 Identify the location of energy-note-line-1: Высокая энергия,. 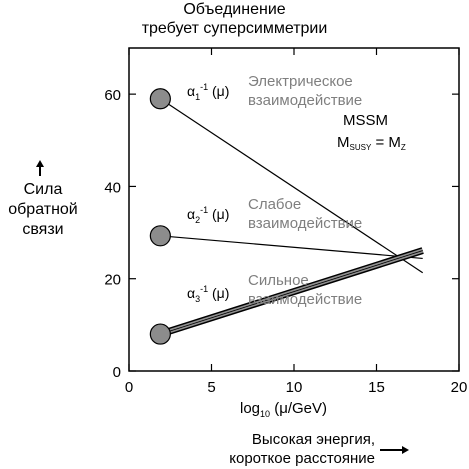
(313, 439).